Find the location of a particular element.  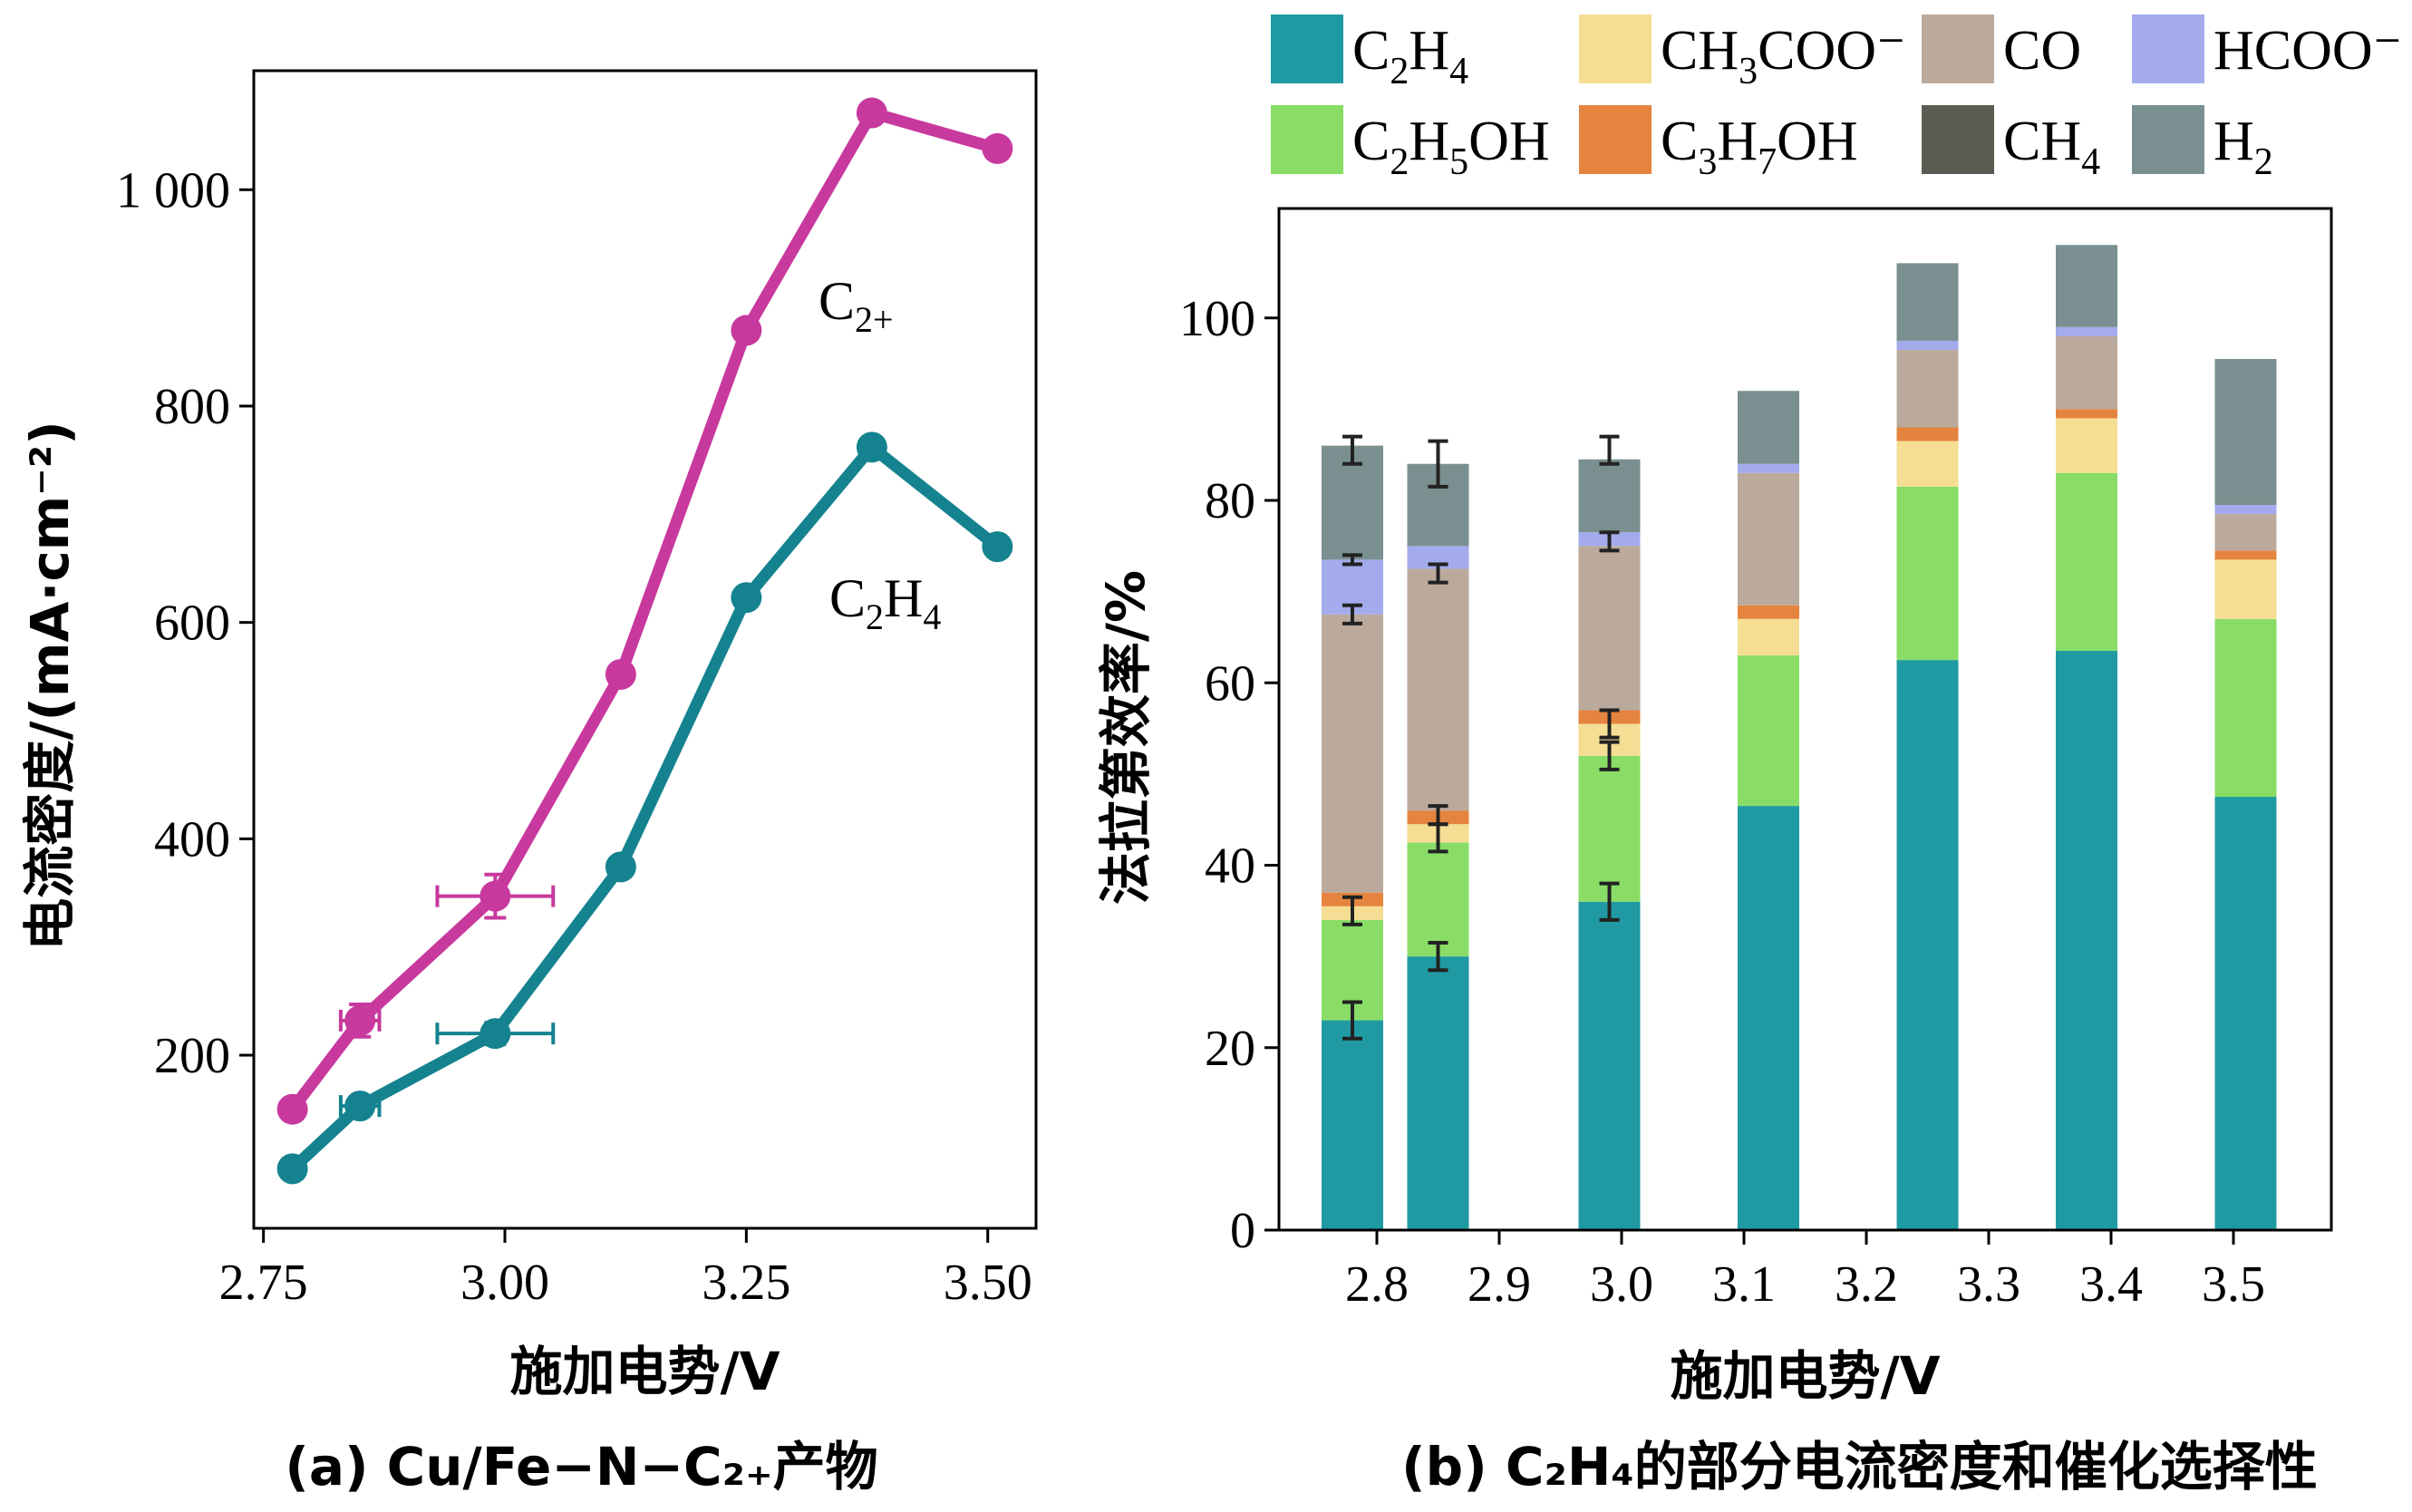

x-tick-label: 2.8 is located at coordinates (1377, 1284).